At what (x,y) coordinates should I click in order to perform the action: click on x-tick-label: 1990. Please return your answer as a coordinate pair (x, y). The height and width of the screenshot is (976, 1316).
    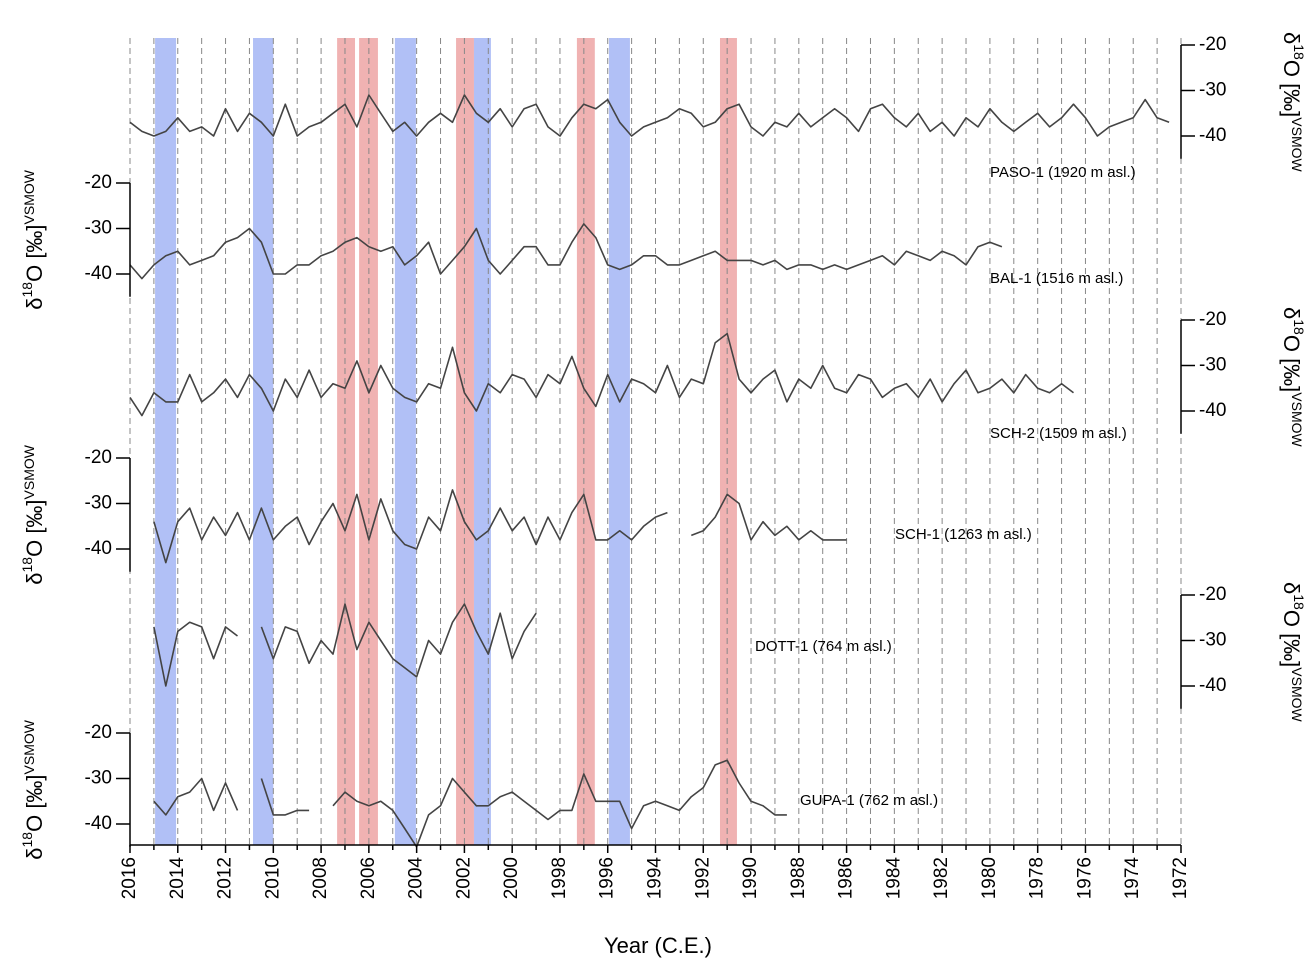
    Looking at the image, I should click on (750, 878).